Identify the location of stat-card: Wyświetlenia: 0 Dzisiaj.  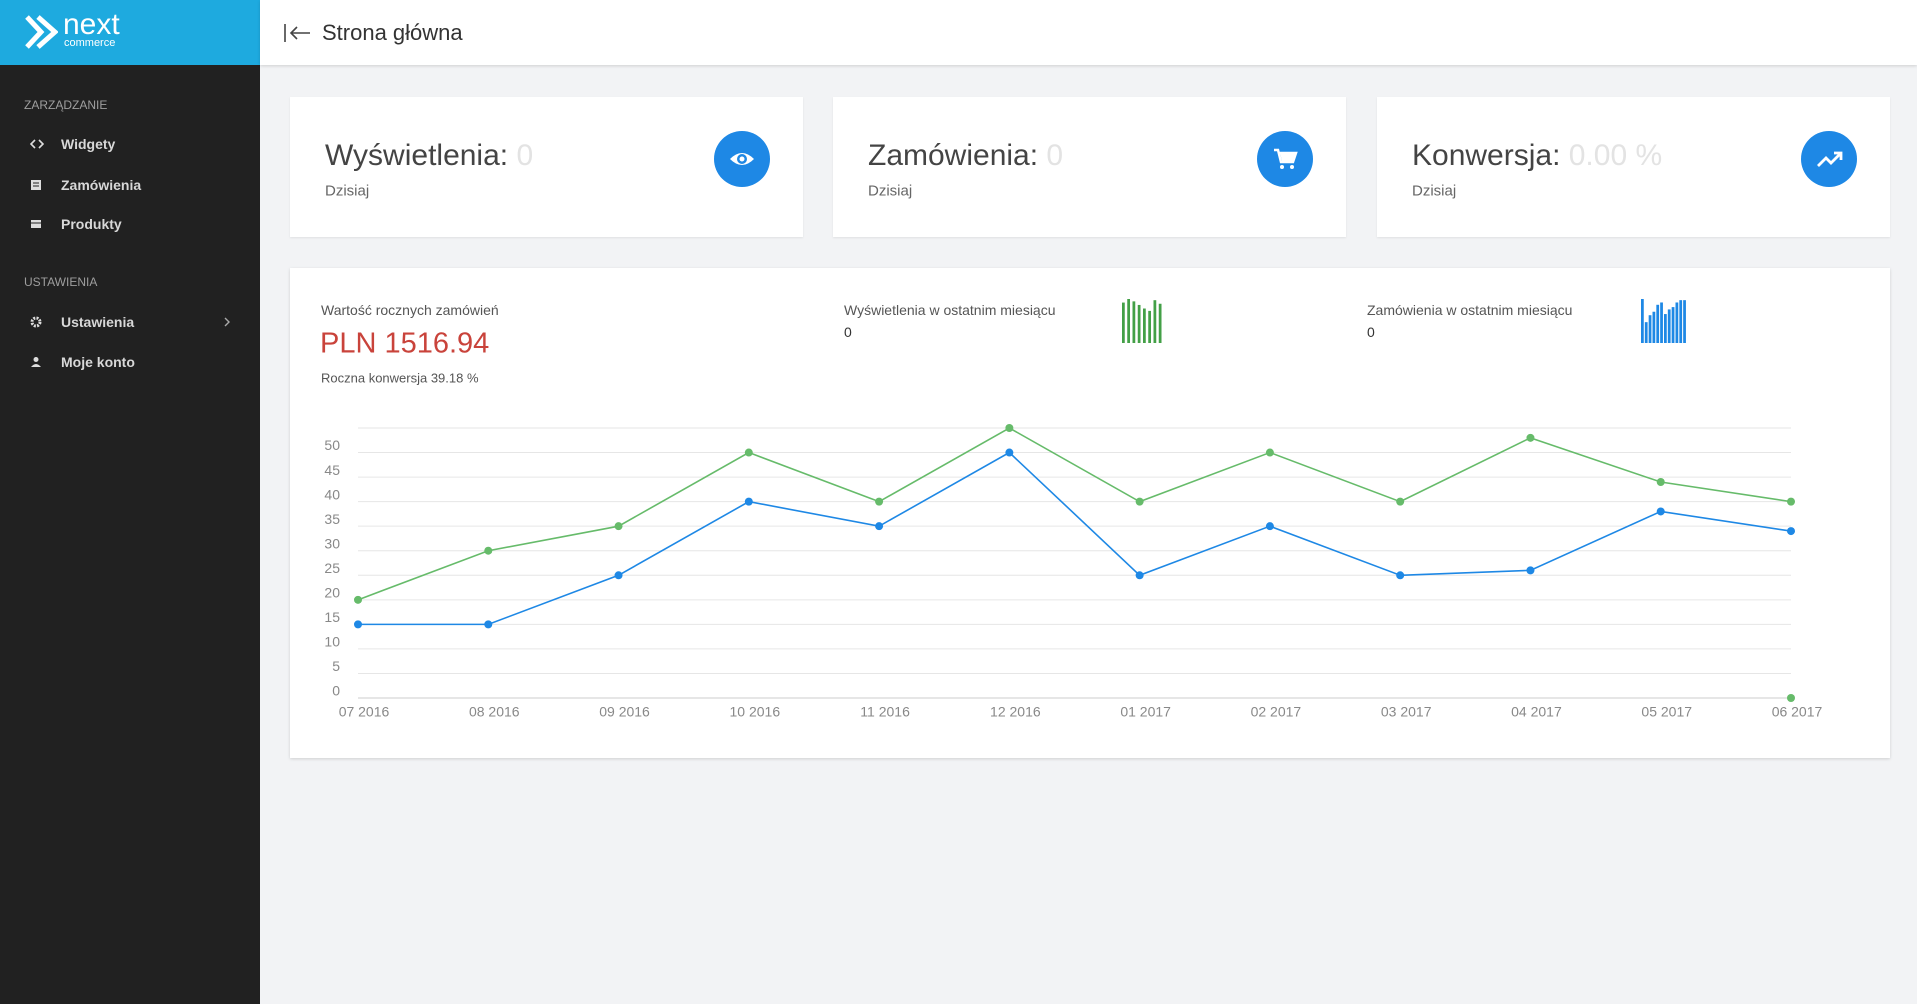
(546, 167).